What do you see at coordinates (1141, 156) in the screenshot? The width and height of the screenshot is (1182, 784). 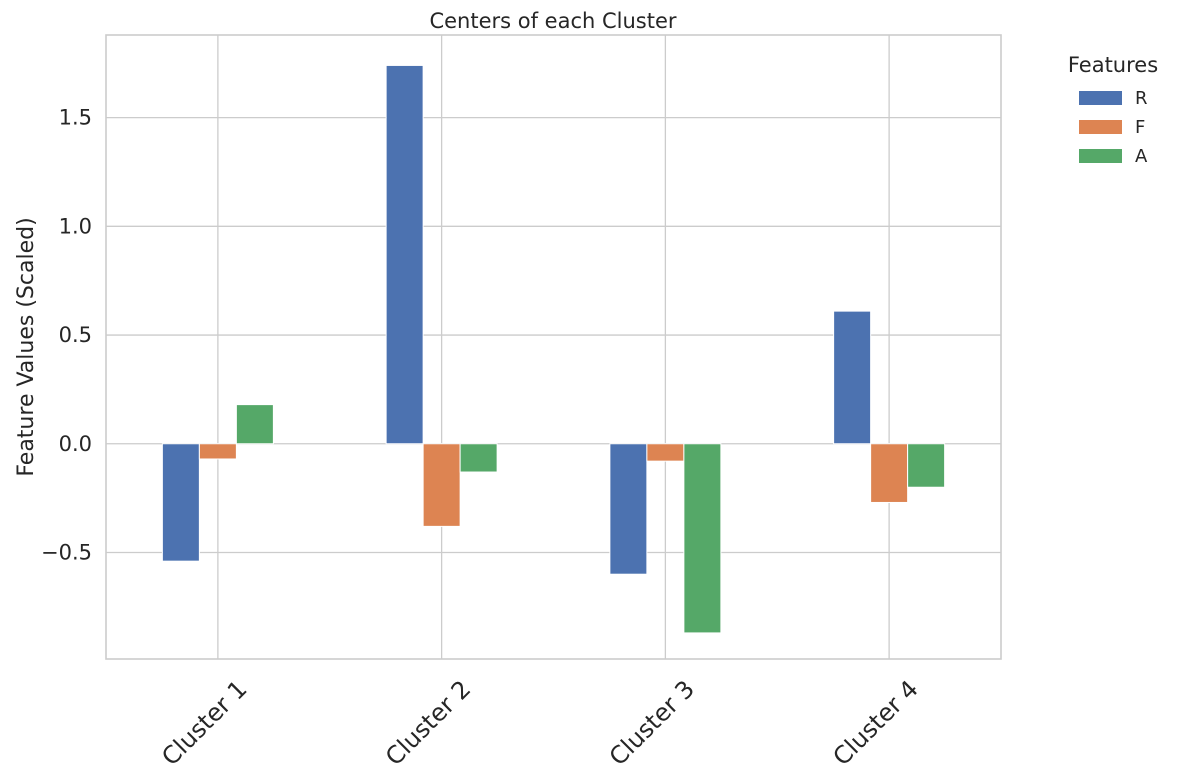 I see `legend-label-a: A` at bounding box center [1141, 156].